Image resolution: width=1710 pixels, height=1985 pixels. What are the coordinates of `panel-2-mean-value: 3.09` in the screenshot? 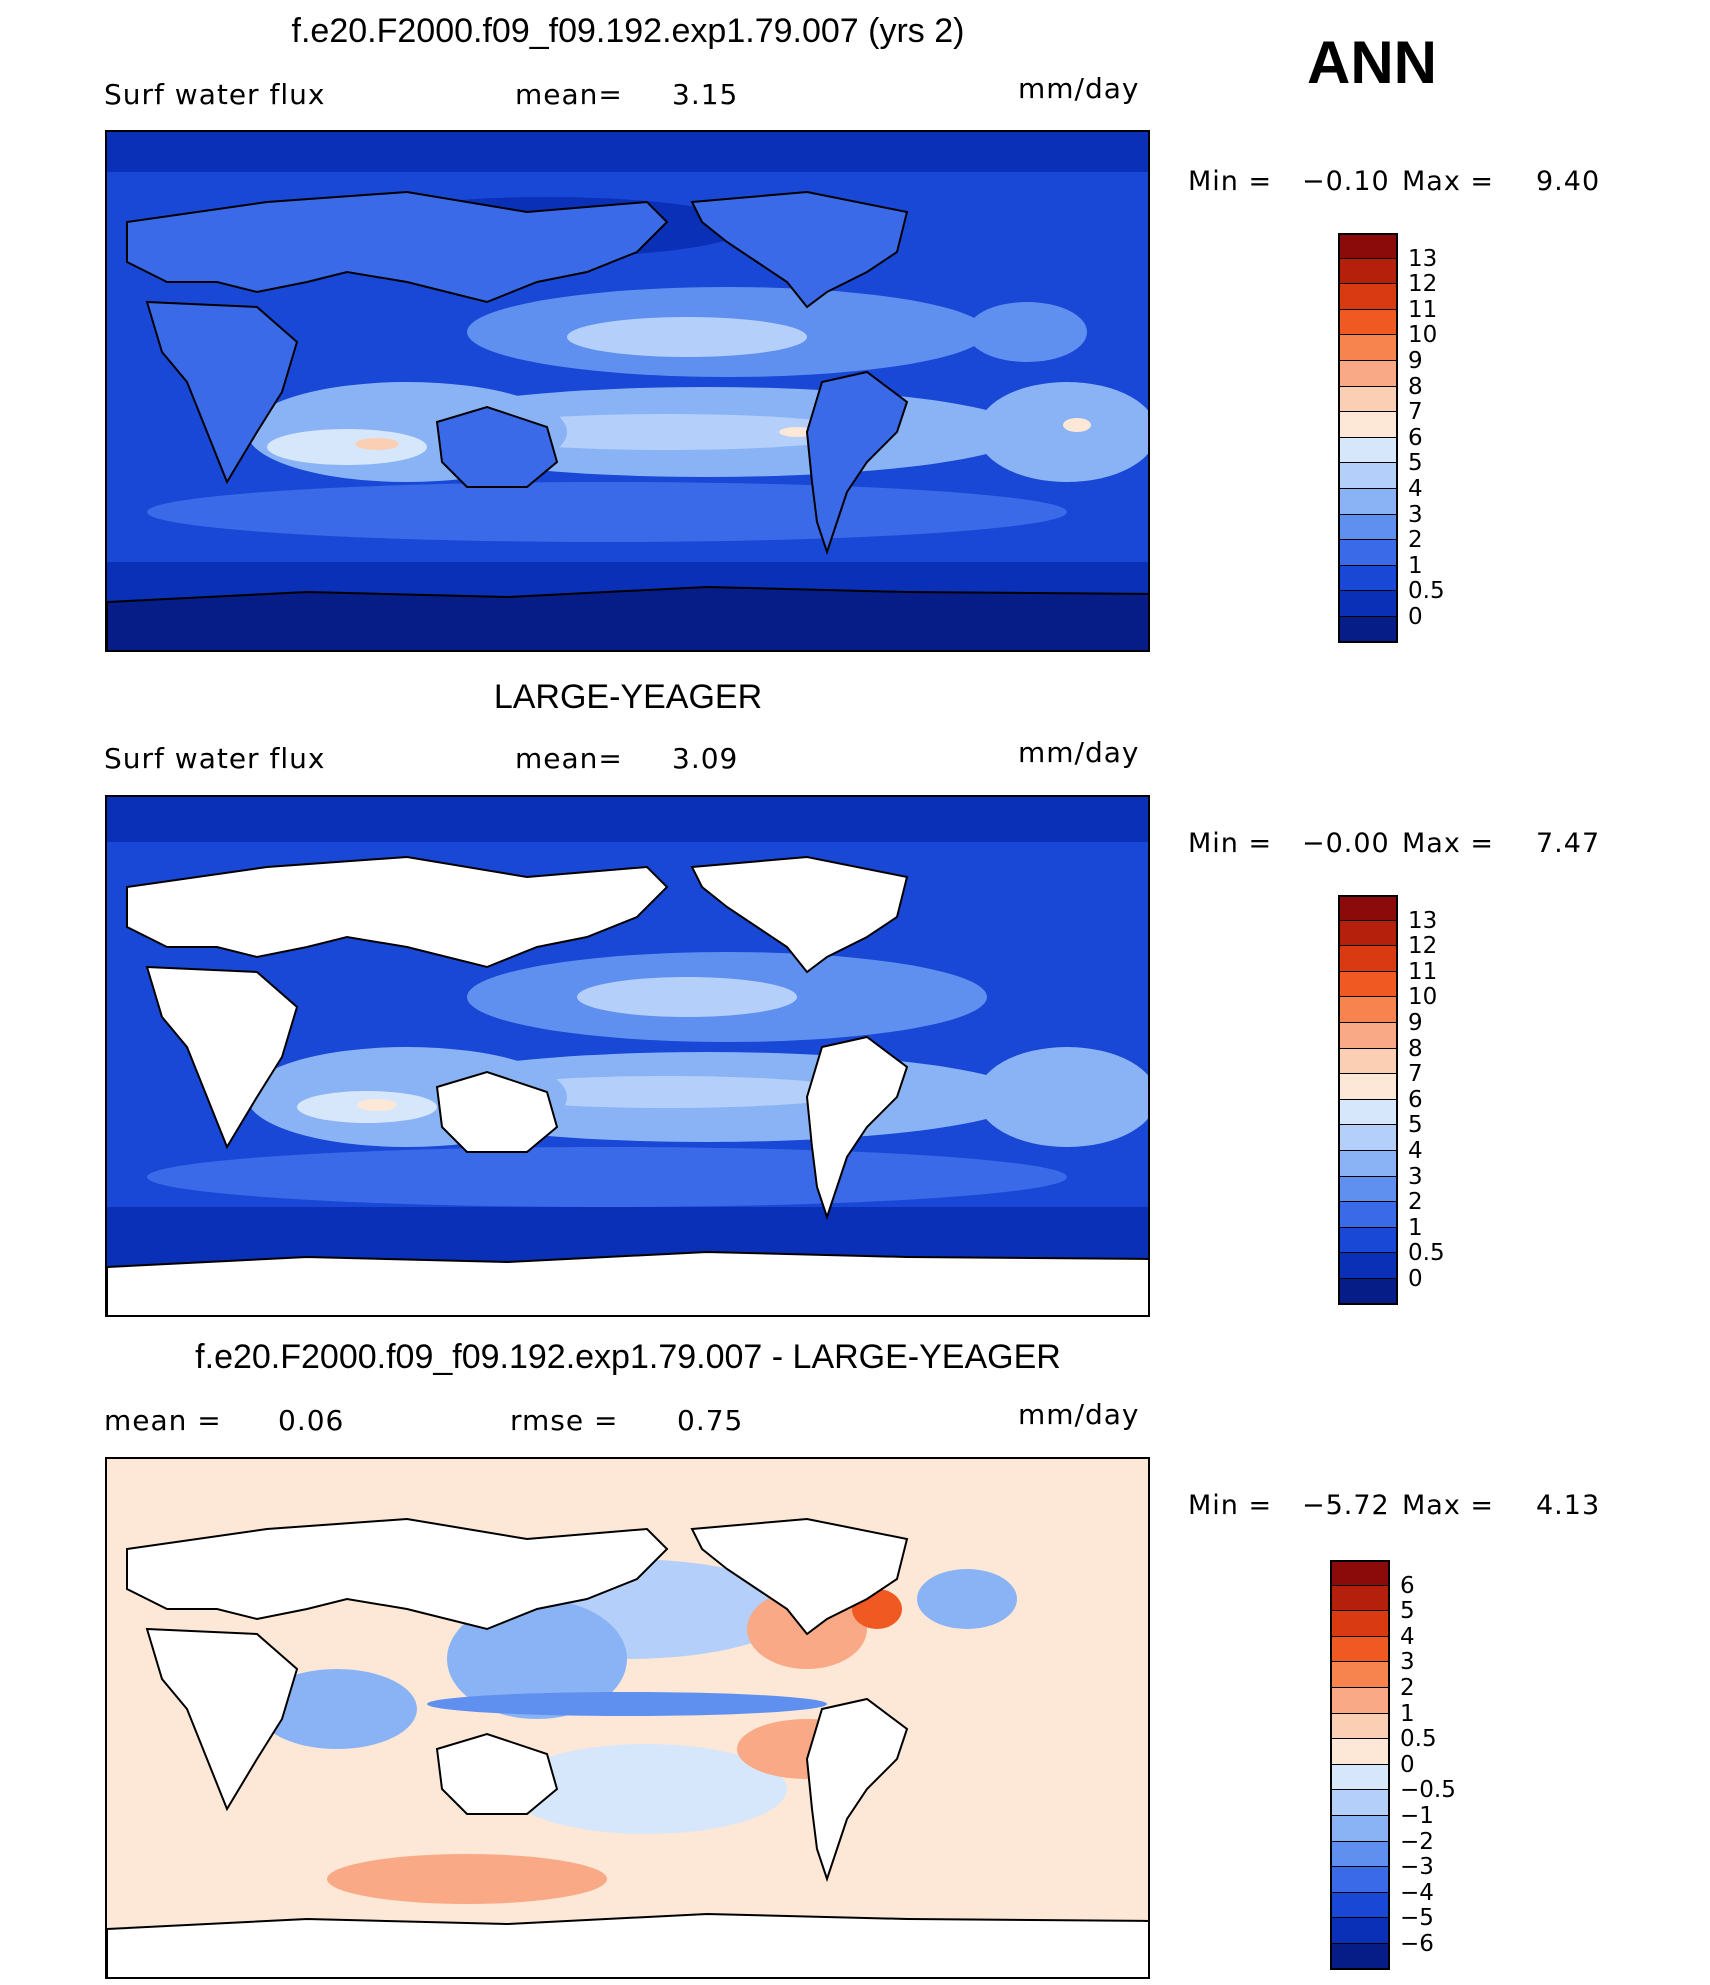 It's located at (705, 758).